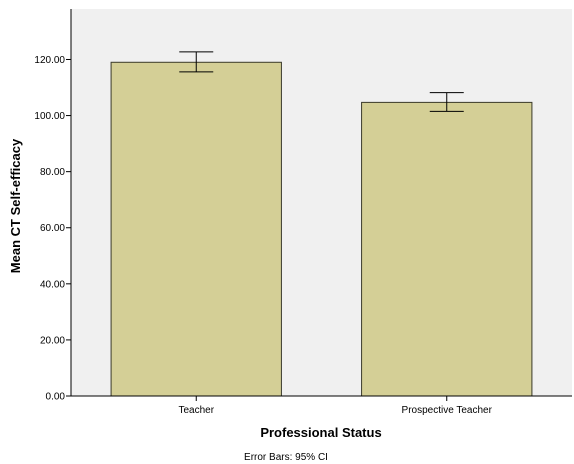 The height and width of the screenshot is (464, 574). I want to click on y-tick-label: 0.00, so click(56, 397).